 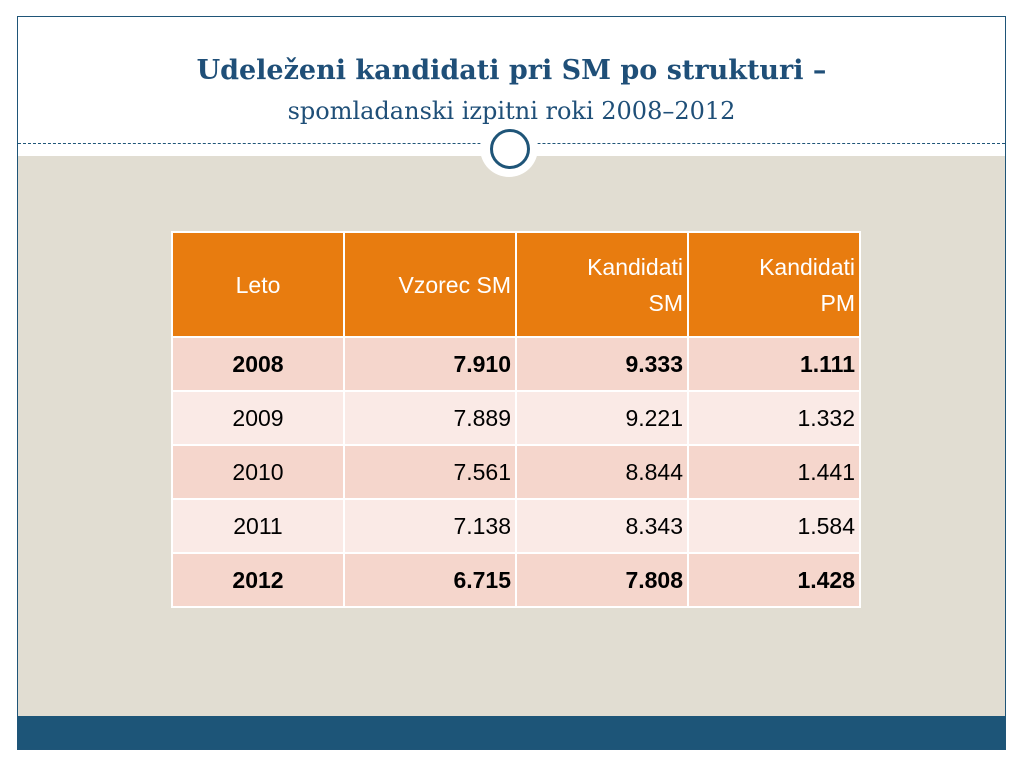 I want to click on header-vzorec-sm: Vzorec SM, so click(x=430, y=284).